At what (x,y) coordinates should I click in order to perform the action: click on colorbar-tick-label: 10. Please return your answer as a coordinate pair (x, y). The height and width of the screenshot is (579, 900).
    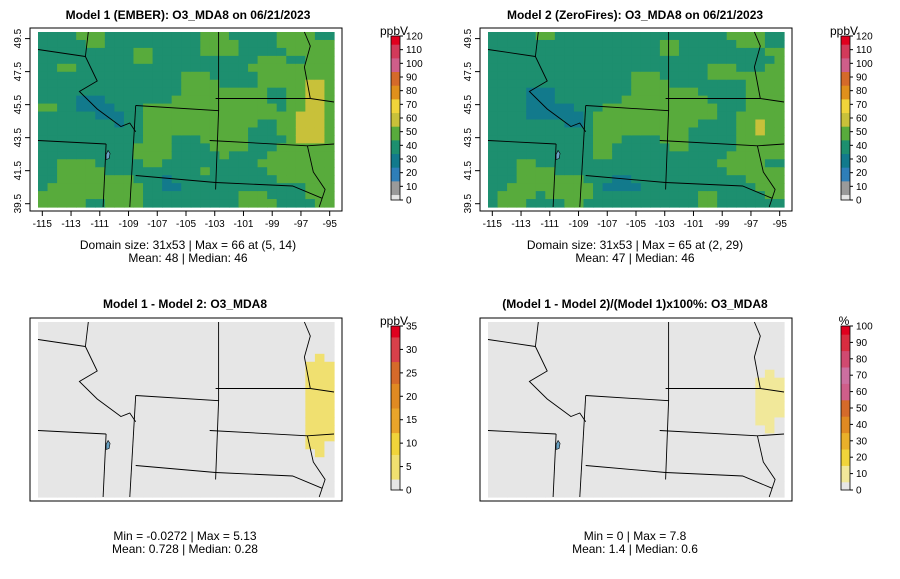
    Looking at the image, I should click on (412, 444).